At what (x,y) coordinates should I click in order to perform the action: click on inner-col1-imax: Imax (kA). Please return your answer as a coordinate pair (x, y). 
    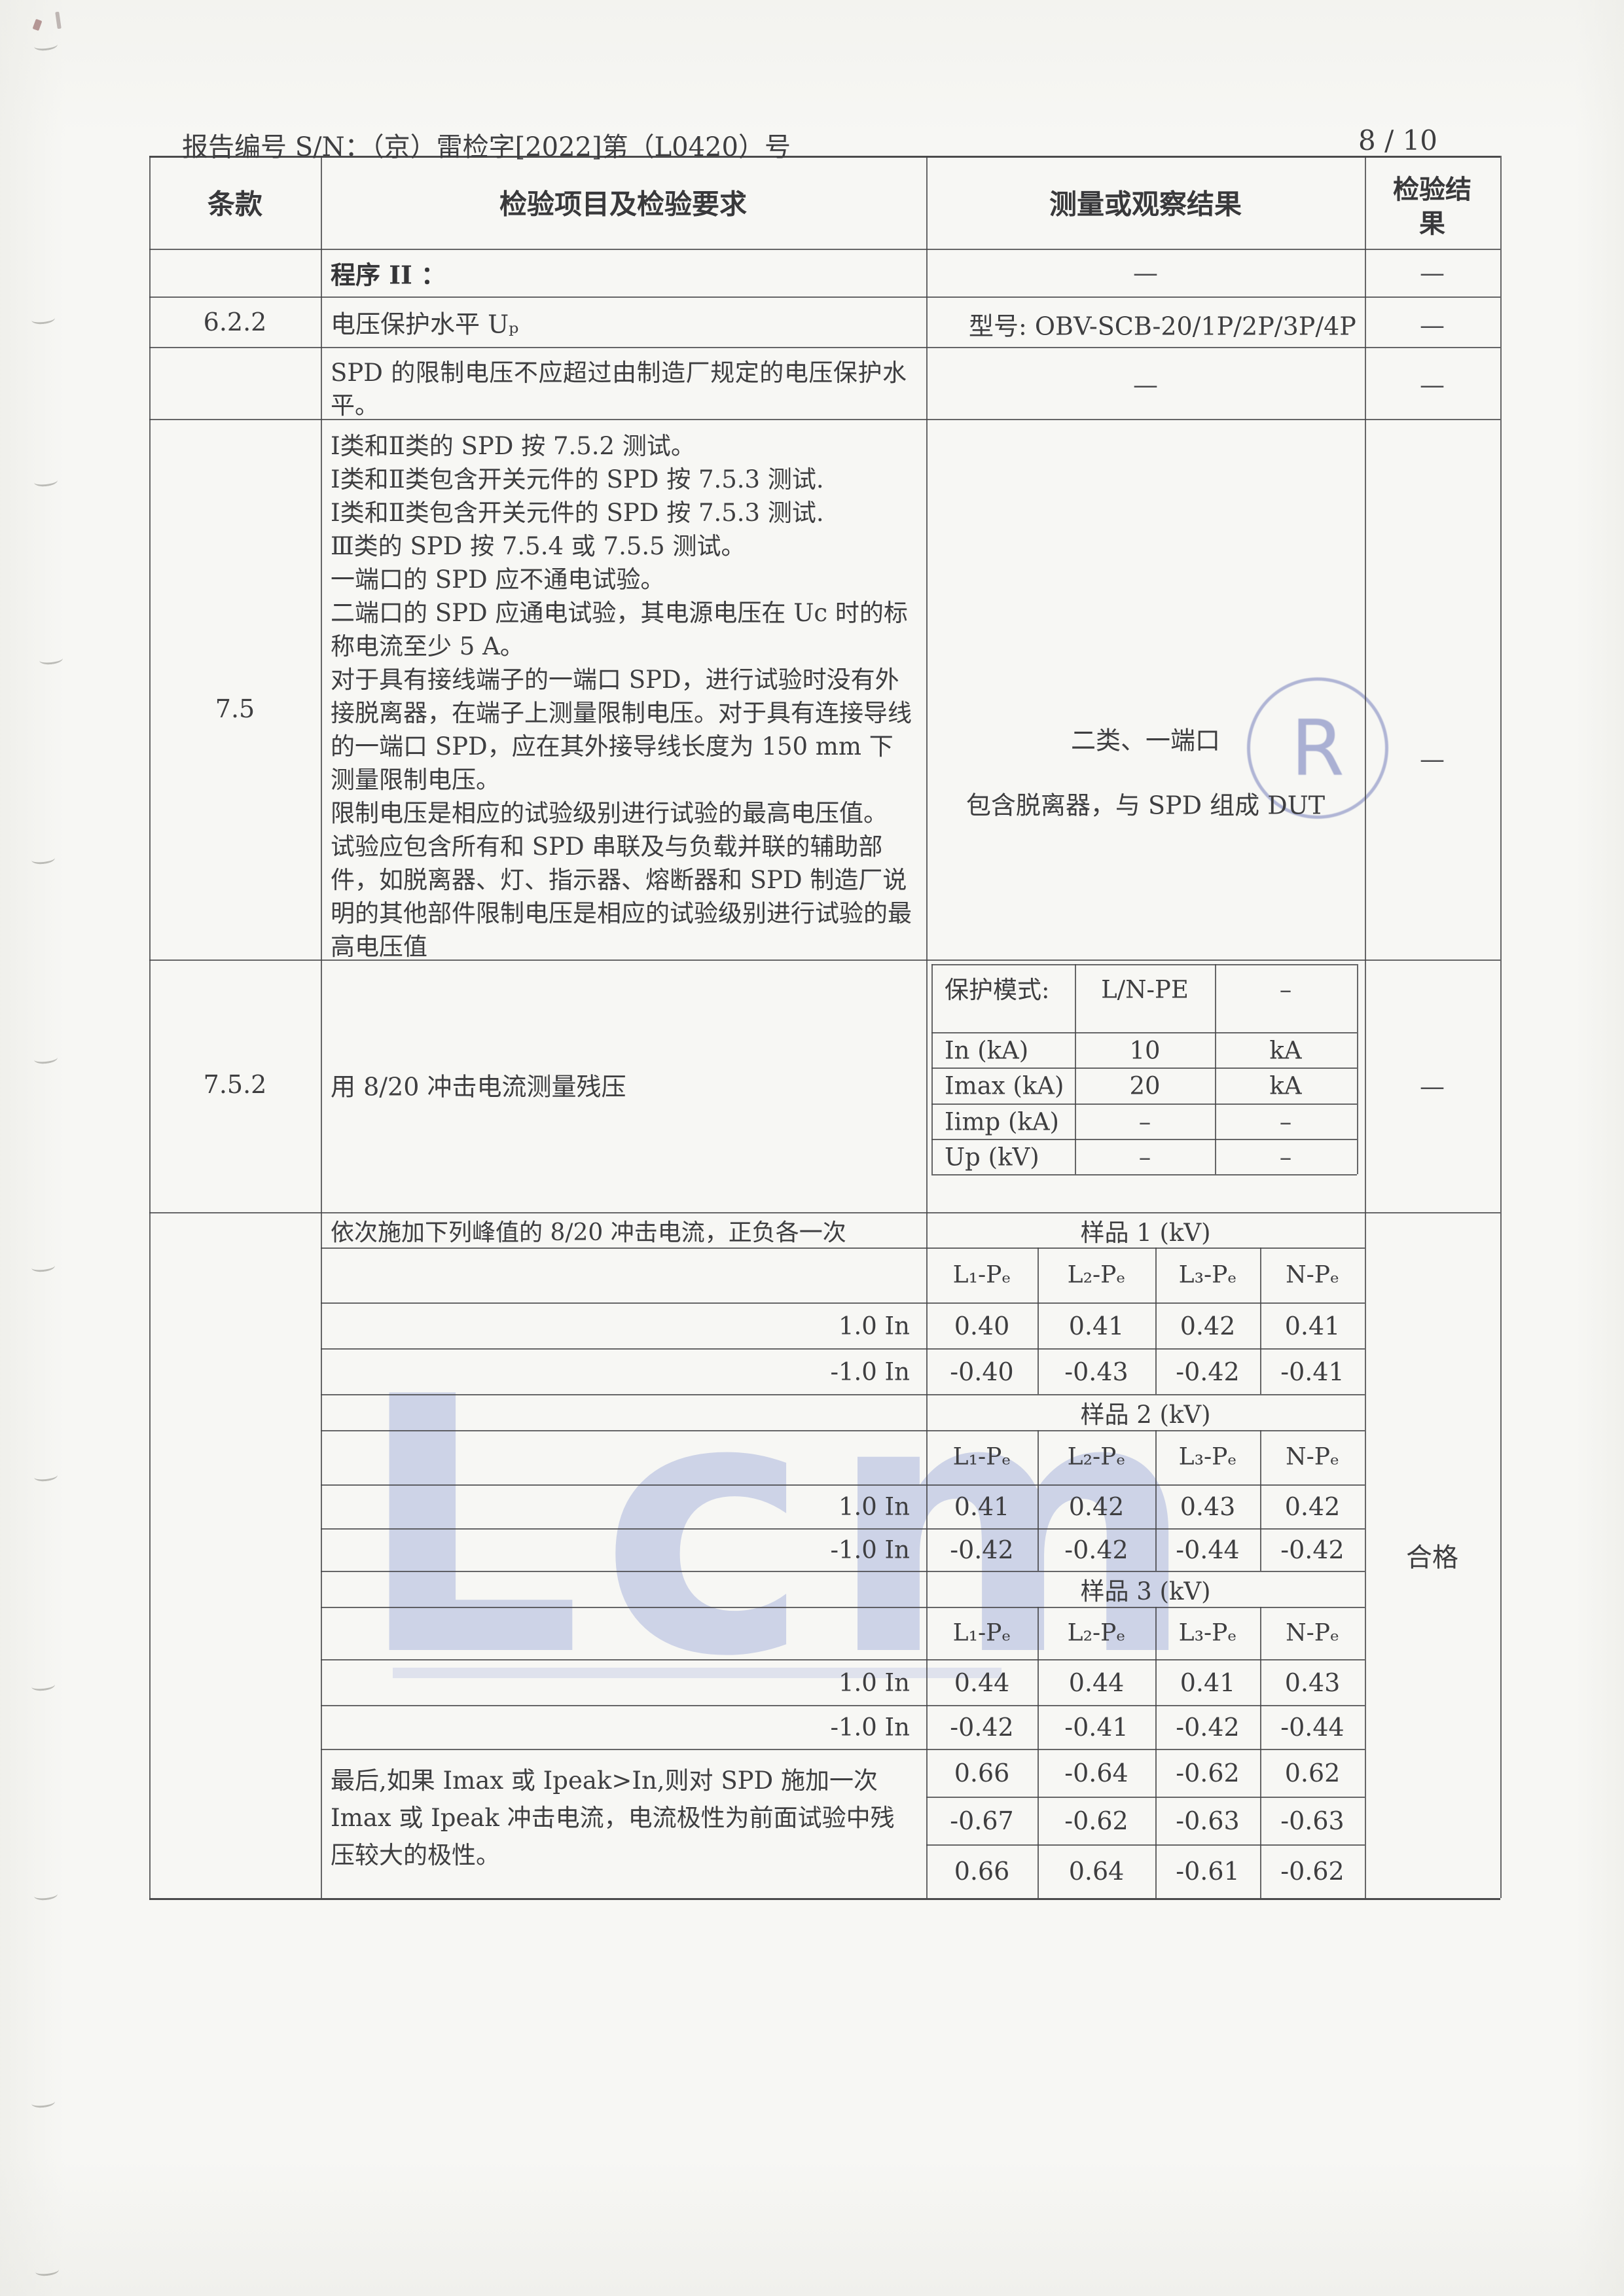
    Looking at the image, I should click on (1004, 1085).